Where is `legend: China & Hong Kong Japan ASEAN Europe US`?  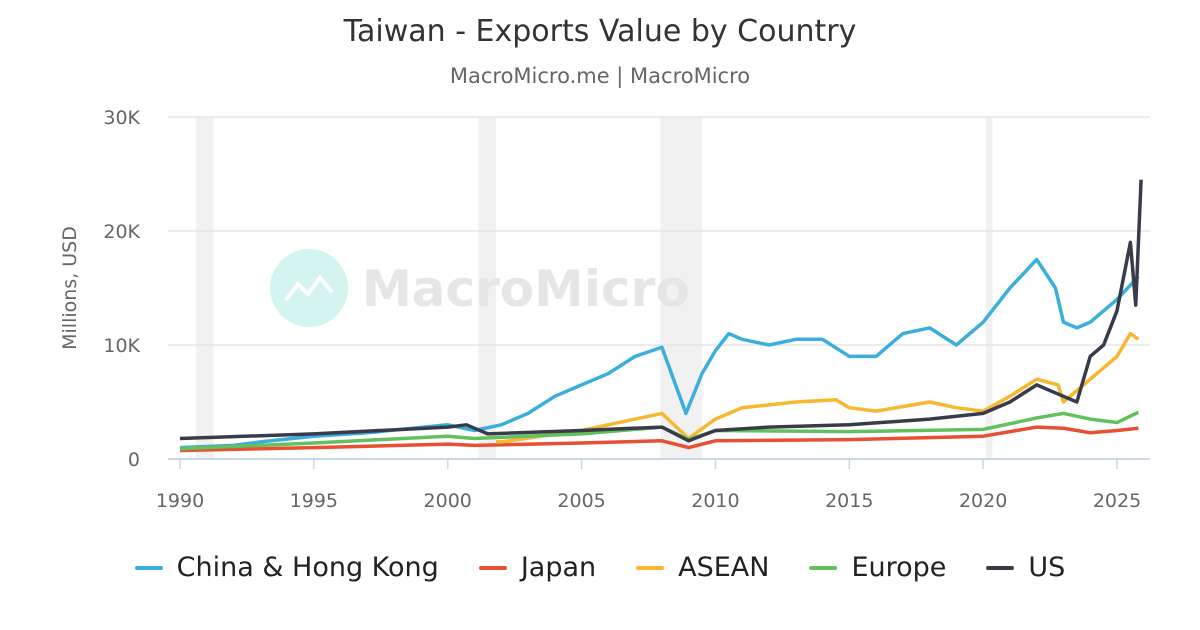
legend: China & Hong Kong Japan ASEAN Europe US is located at coordinates (600, 567).